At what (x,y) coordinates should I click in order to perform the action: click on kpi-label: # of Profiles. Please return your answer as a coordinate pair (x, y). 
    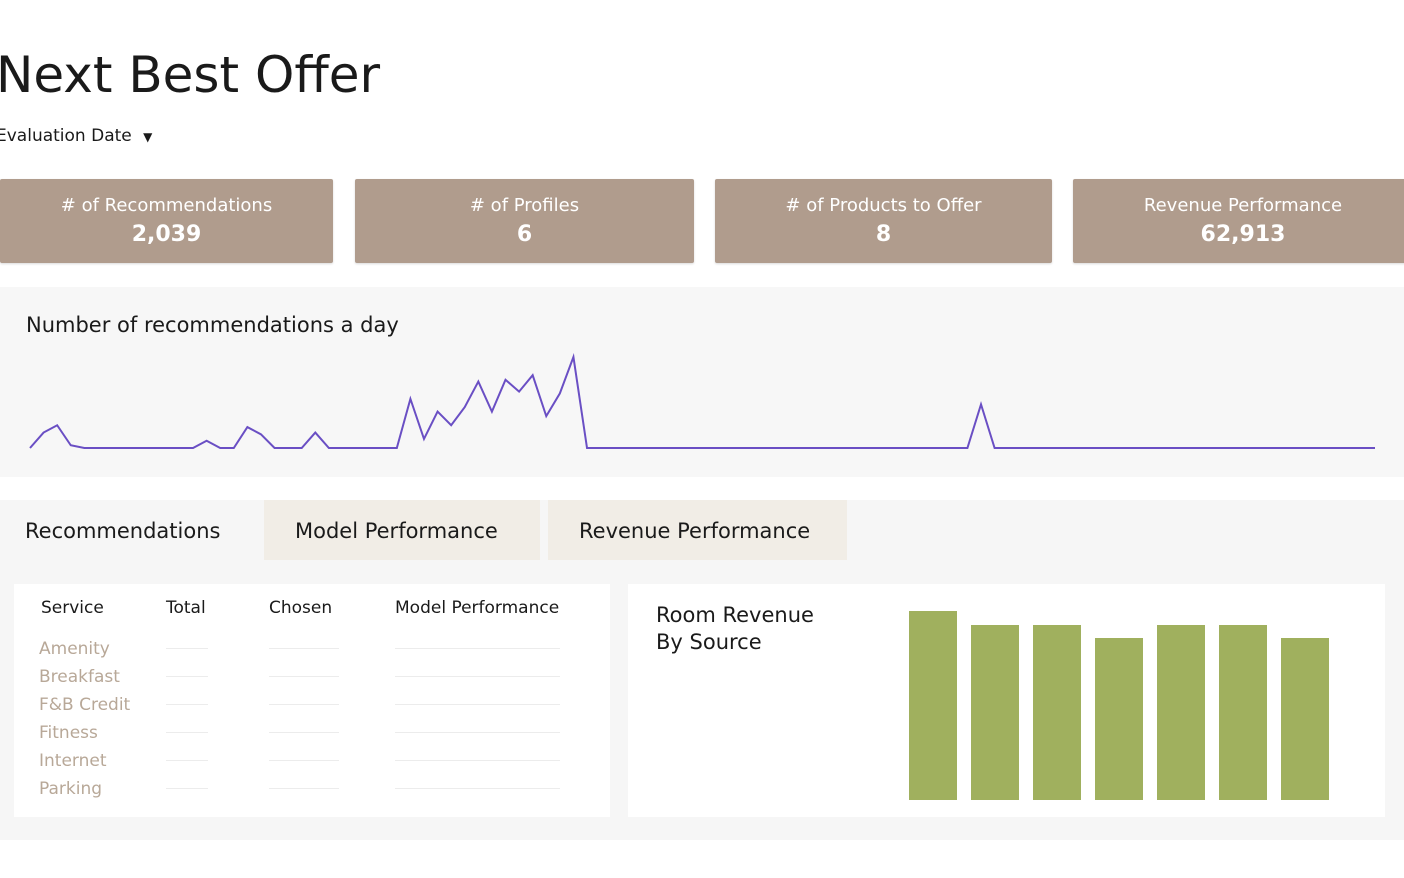
    Looking at the image, I should click on (524, 205).